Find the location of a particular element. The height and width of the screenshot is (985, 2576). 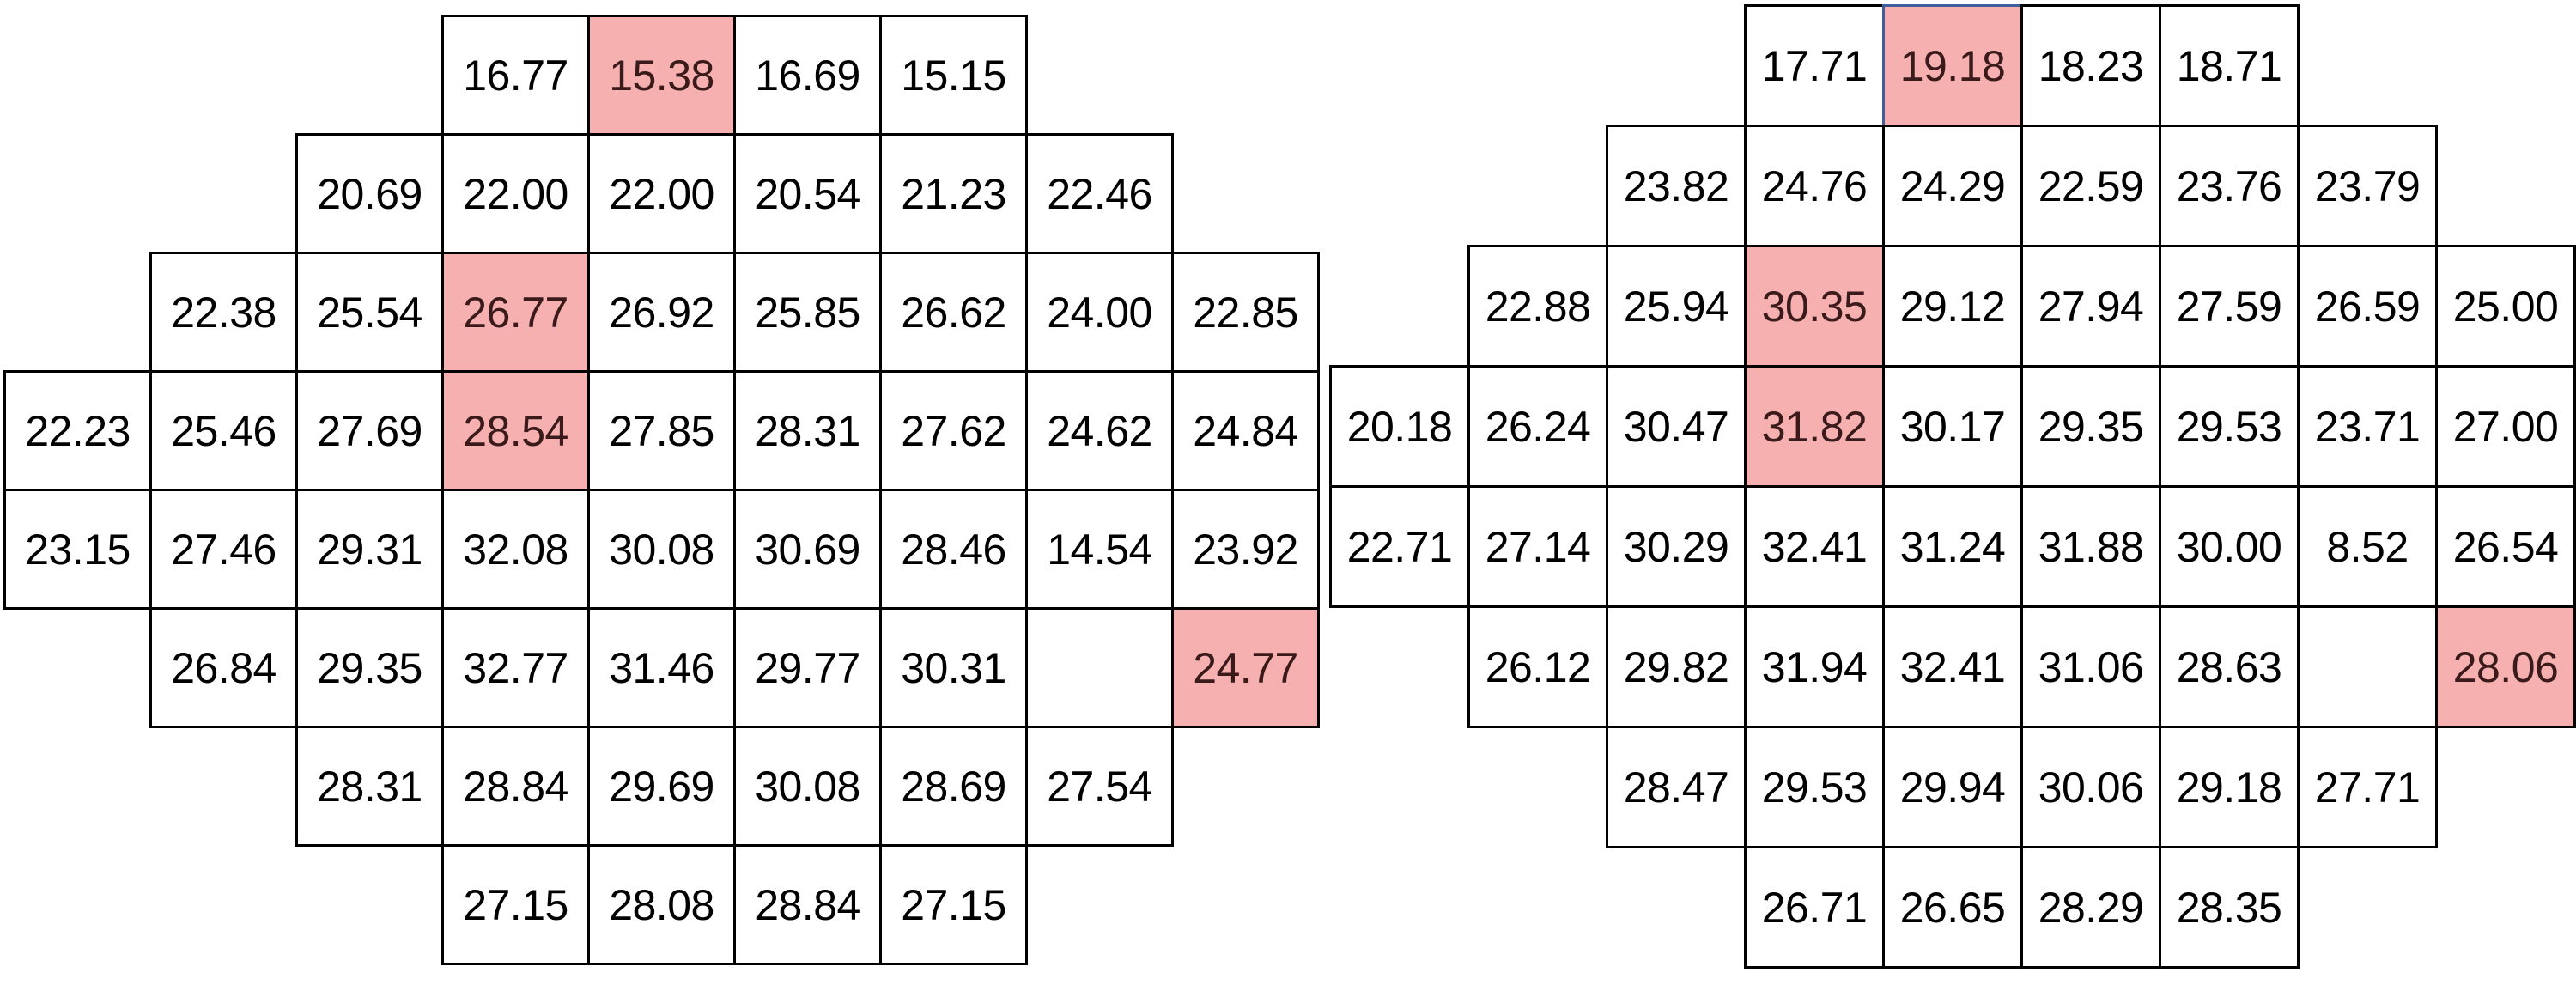

grid-left-cell-r6-c5: 30.08 is located at coordinates (808, 786).